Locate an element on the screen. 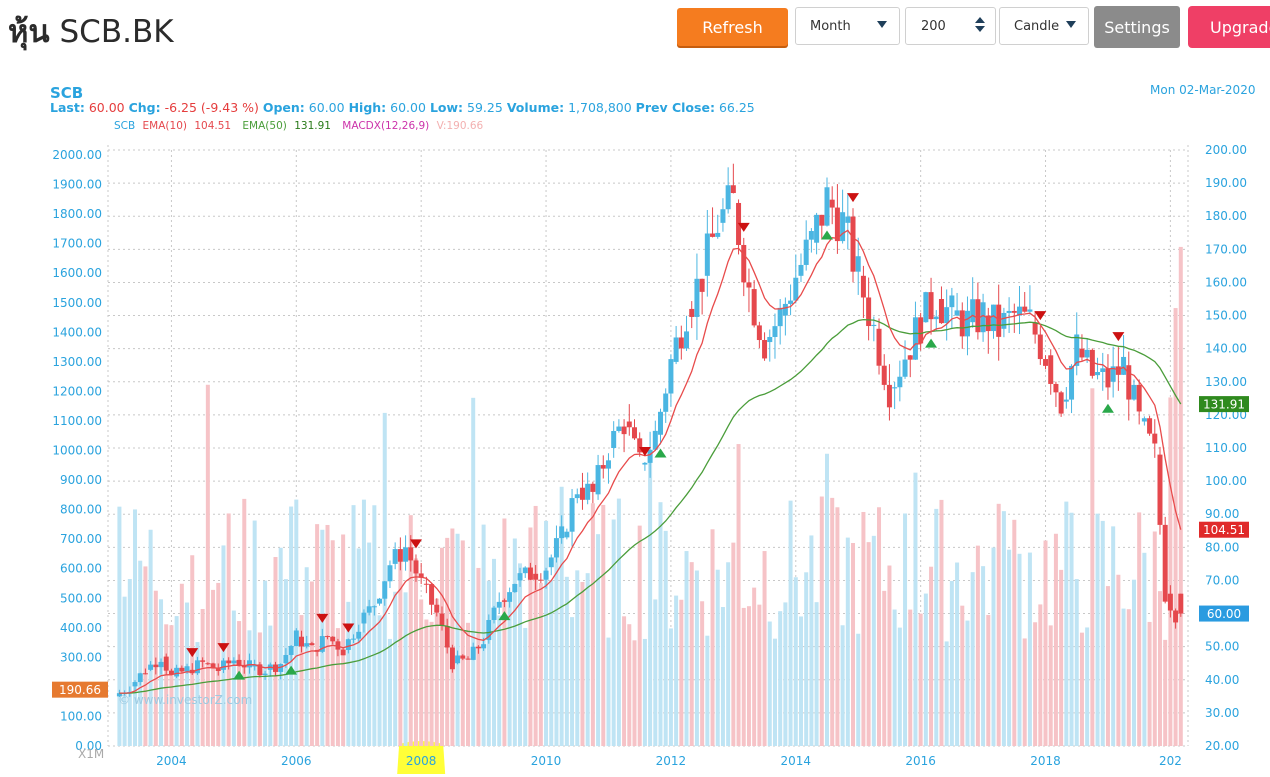 The height and width of the screenshot is (777, 1270). period-select: Month is located at coordinates (847, 26).